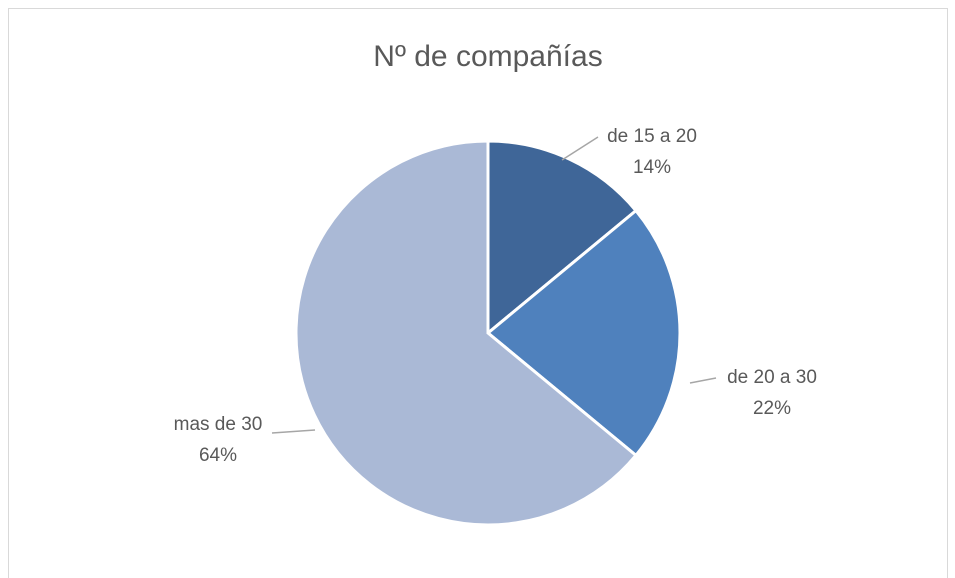 The width and height of the screenshot is (955, 578). What do you see at coordinates (652, 136) in the screenshot?
I see `data-label-category: de 15 a 20` at bounding box center [652, 136].